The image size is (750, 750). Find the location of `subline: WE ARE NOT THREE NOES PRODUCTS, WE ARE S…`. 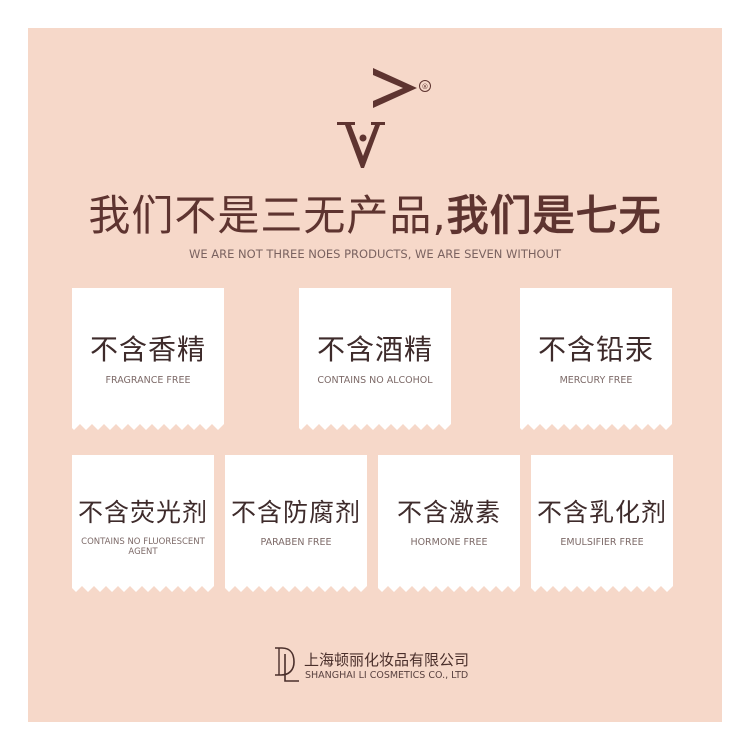

subline: WE ARE NOT THREE NOES PRODUCTS, WE ARE S… is located at coordinates (374, 254).